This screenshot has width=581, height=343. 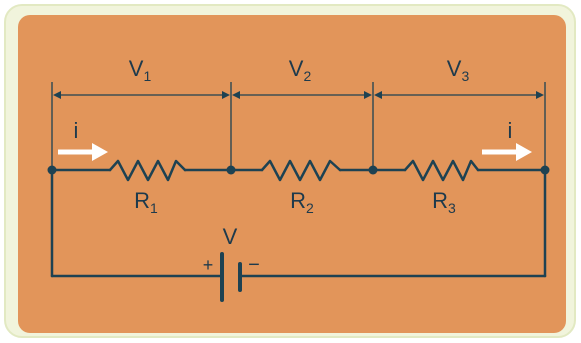 What do you see at coordinates (254, 265) in the screenshot?
I see `battery-minus-sign: −` at bounding box center [254, 265].